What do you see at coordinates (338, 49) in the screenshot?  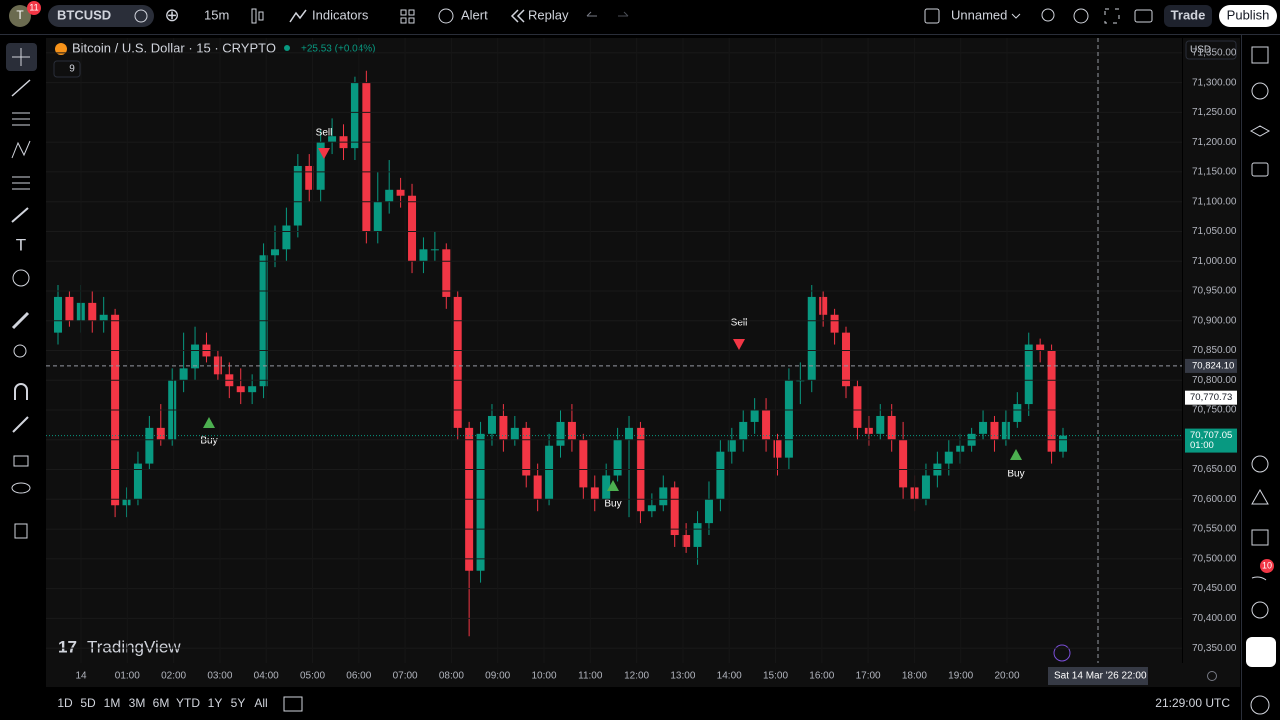 I see `legend-change: +25.53 (+0.04%)` at bounding box center [338, 49].